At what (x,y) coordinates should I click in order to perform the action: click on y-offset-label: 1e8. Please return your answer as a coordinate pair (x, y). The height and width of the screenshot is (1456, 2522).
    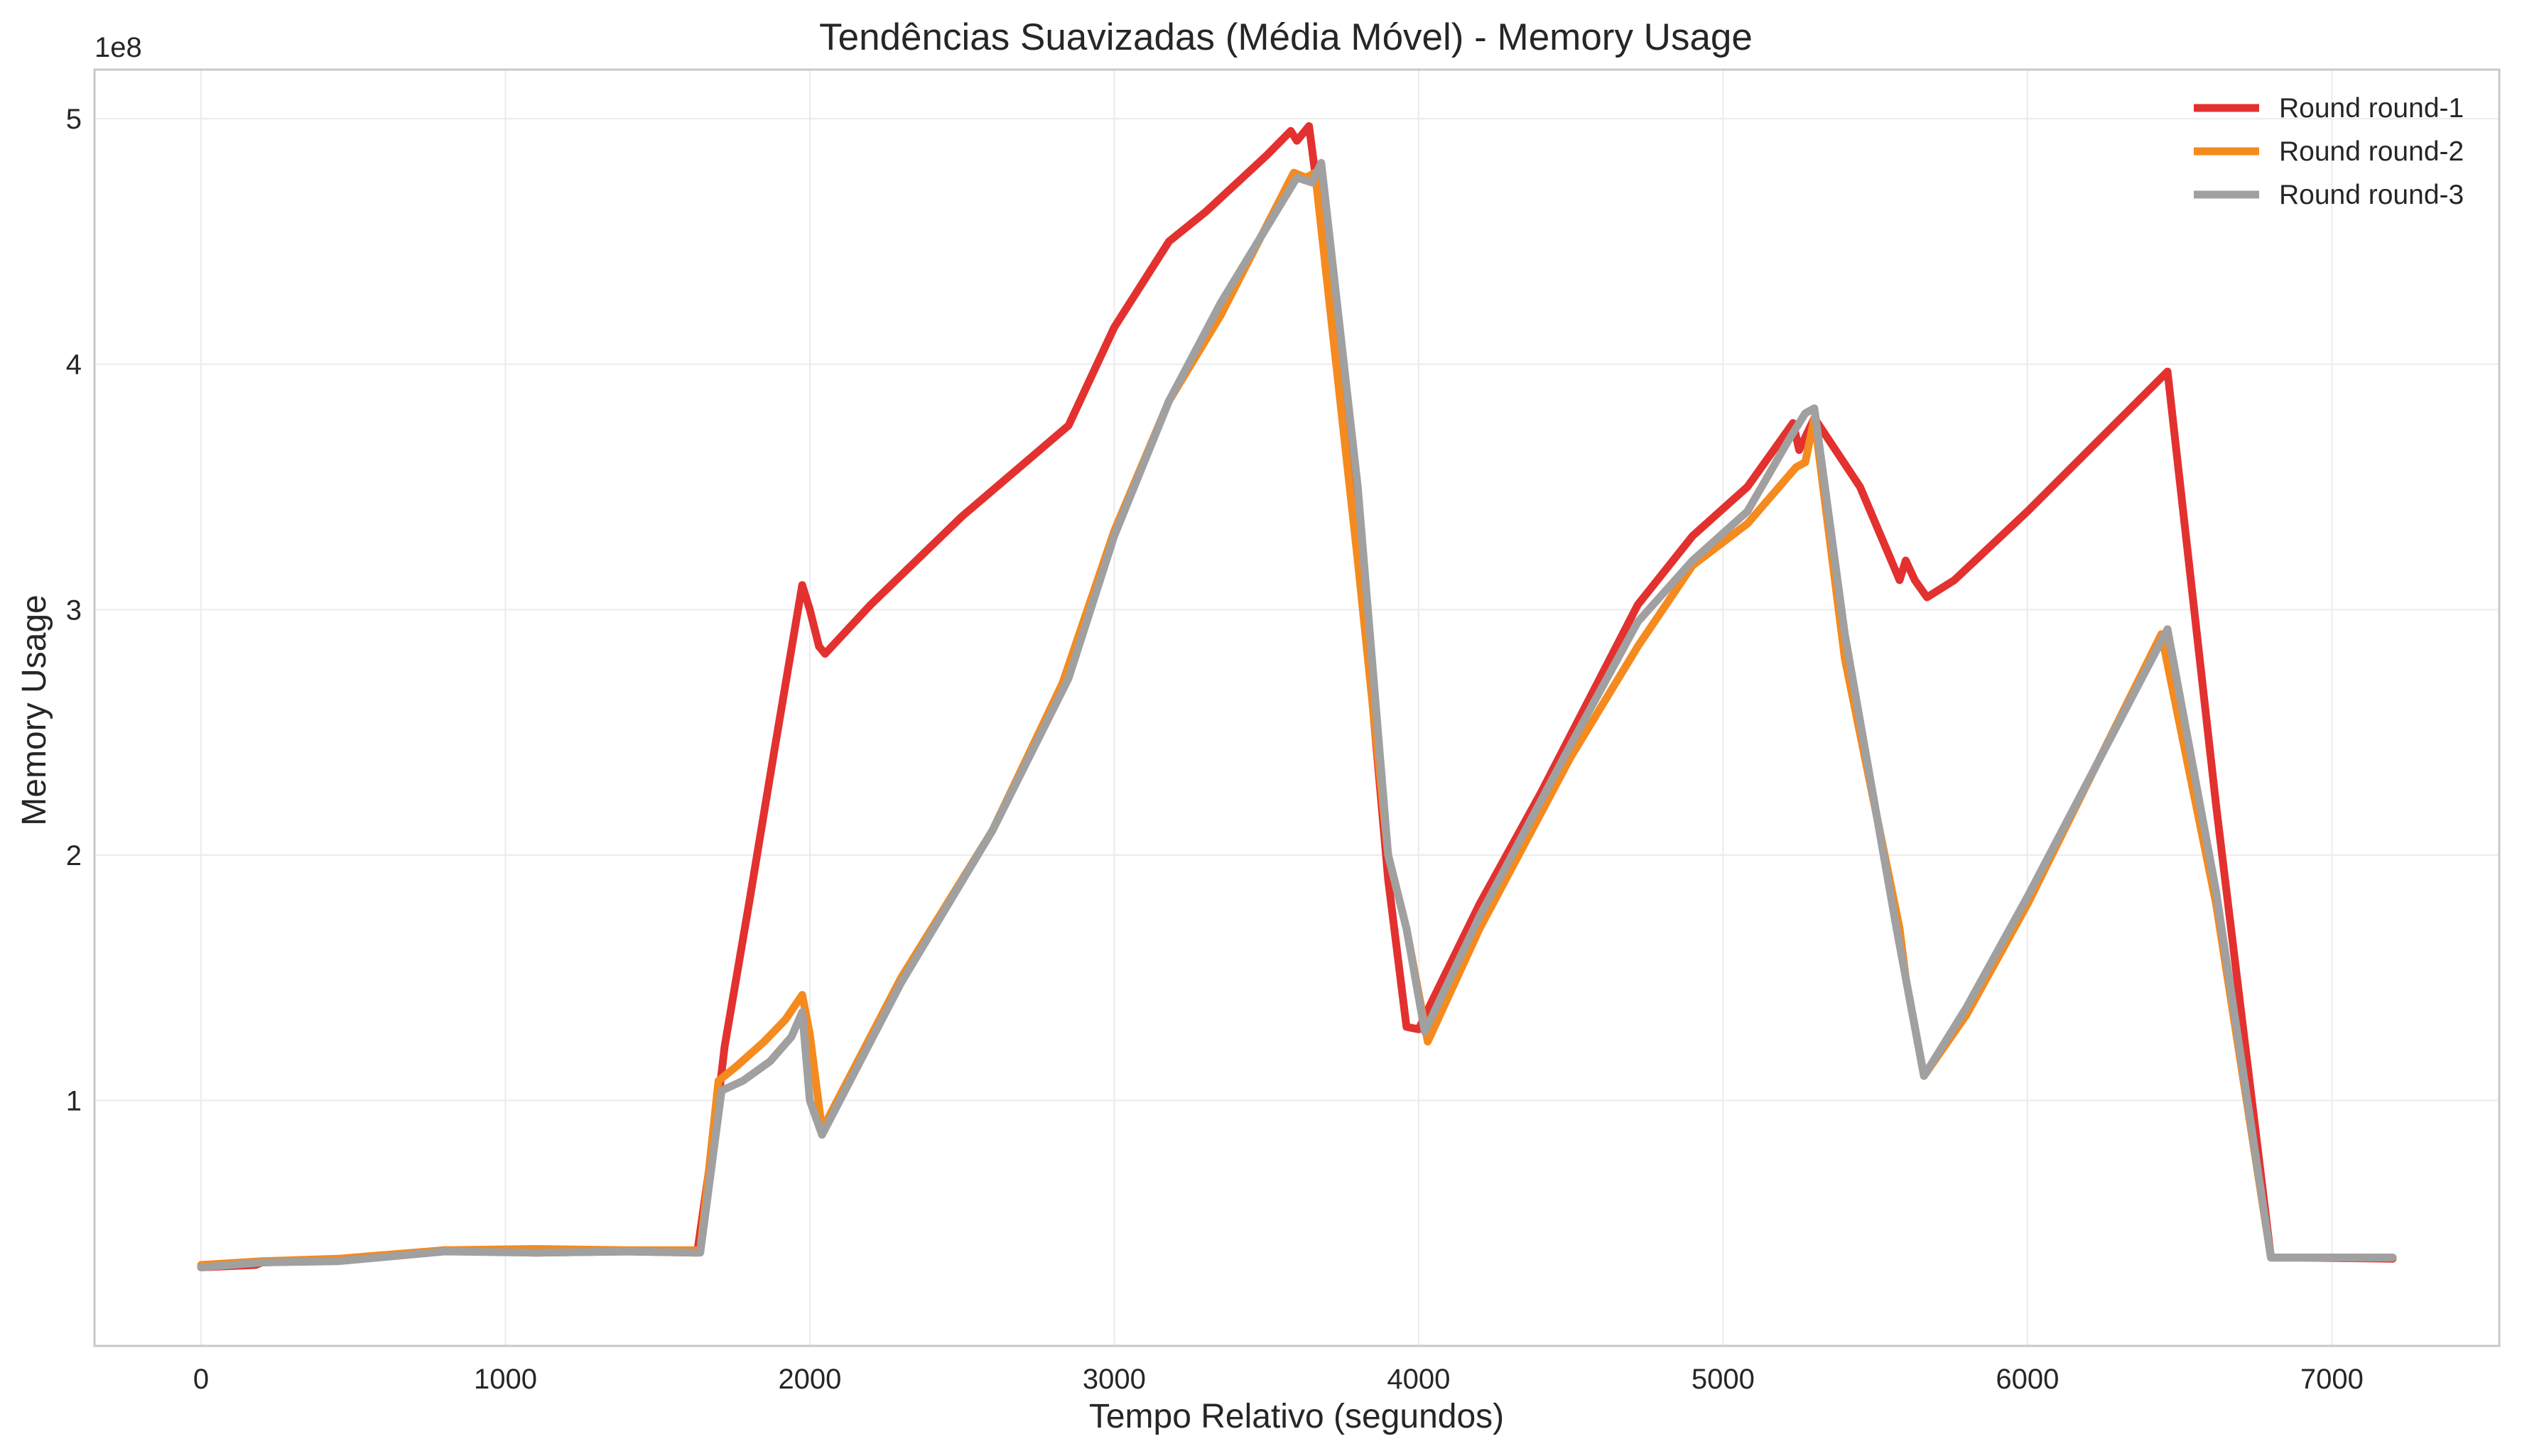
    Looking at the image, I should click on (118, 47).